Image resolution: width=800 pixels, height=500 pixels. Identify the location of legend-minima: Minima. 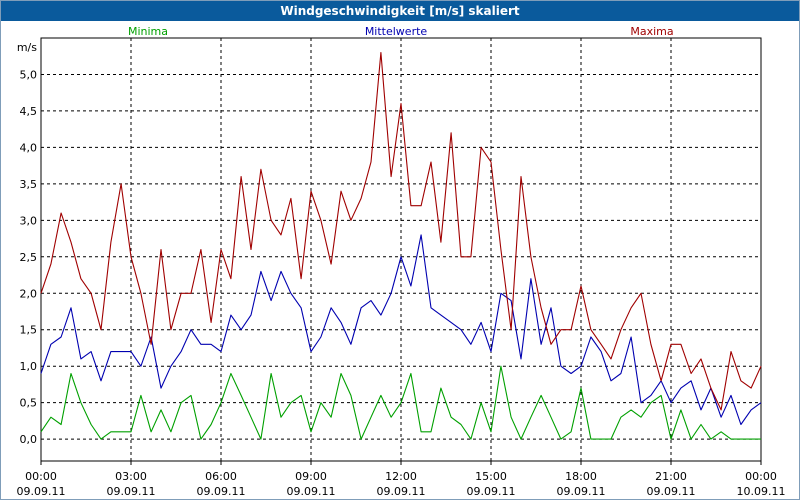
(148, 31).